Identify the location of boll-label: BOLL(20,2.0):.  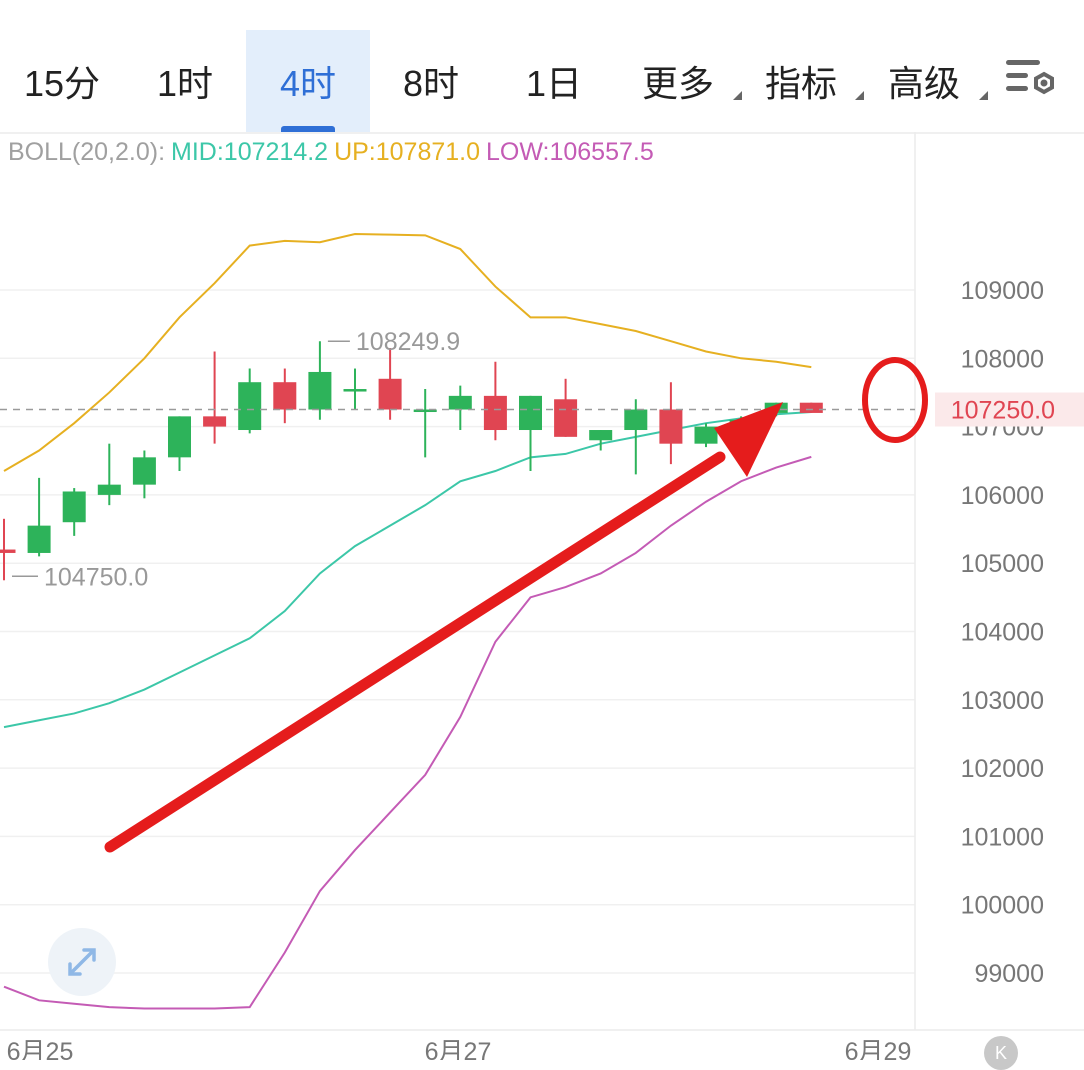
(87, 152).